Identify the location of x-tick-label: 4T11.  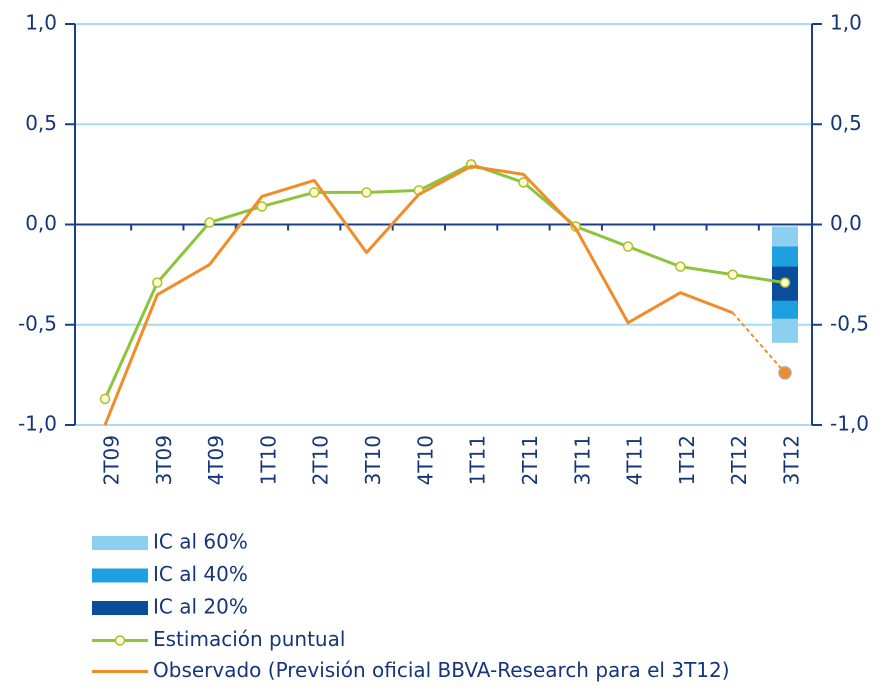
(635, 460).